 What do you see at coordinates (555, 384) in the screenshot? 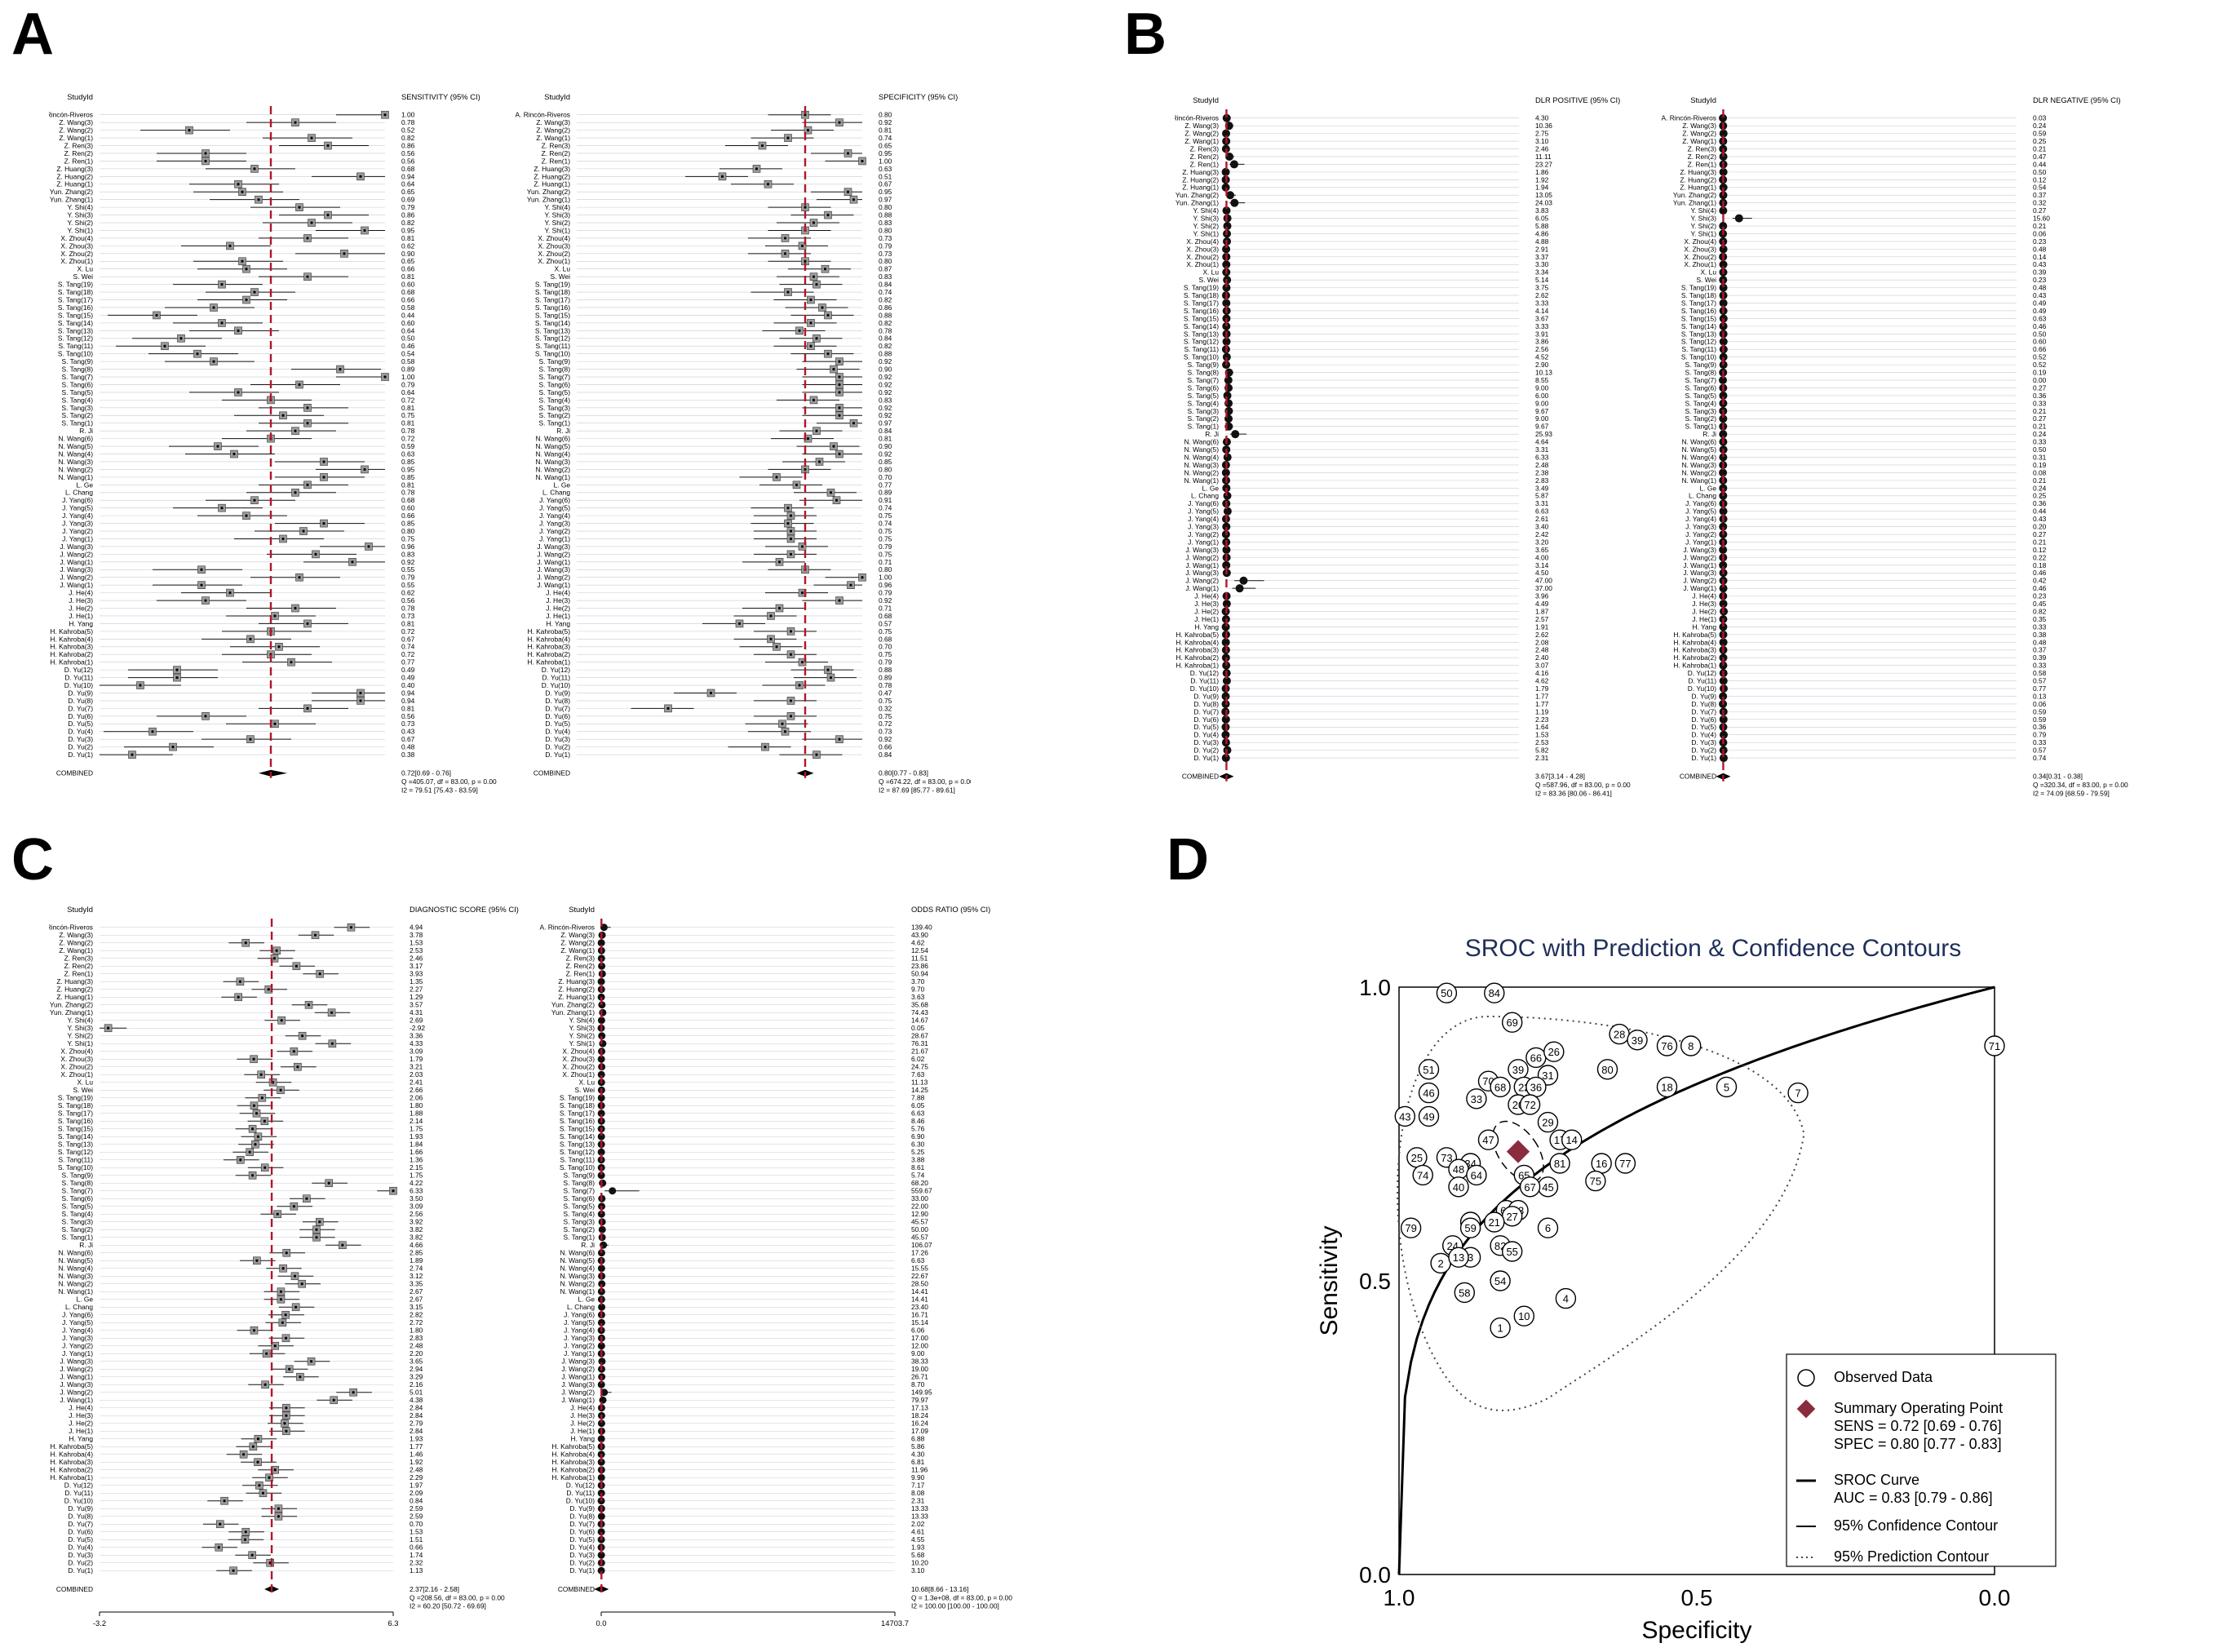
I see `specificity-study-label: S. Tang(6)` at bounding box center [555, 384].